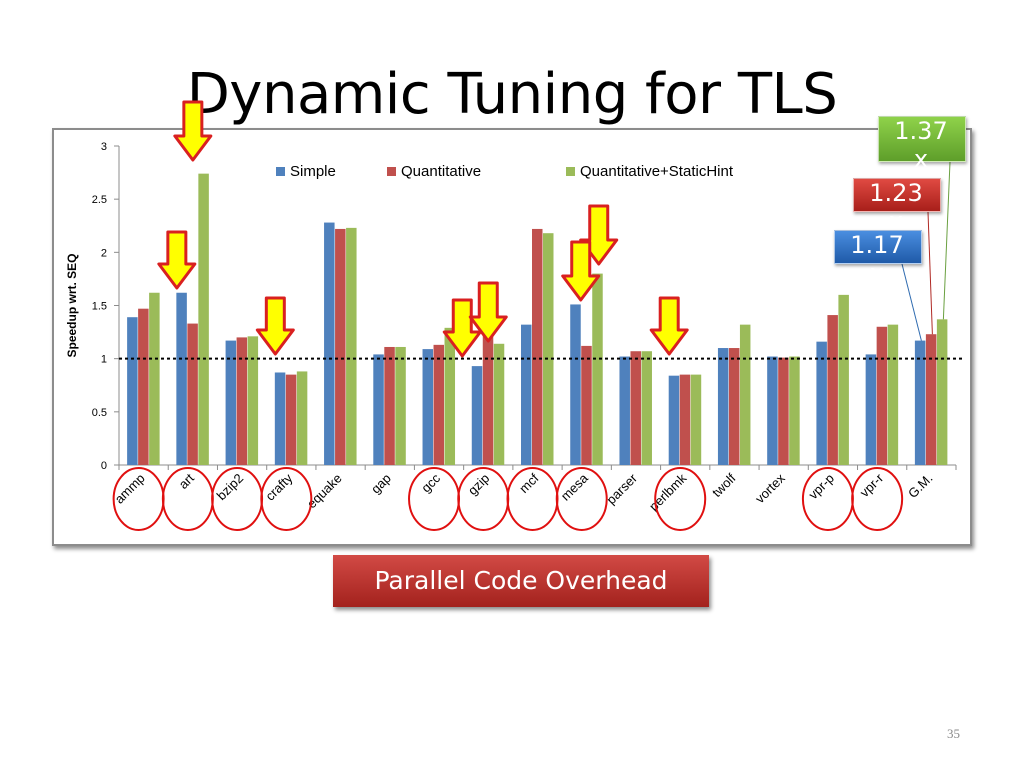  I want to click on x-category-label: twolf, so click(724, 485).